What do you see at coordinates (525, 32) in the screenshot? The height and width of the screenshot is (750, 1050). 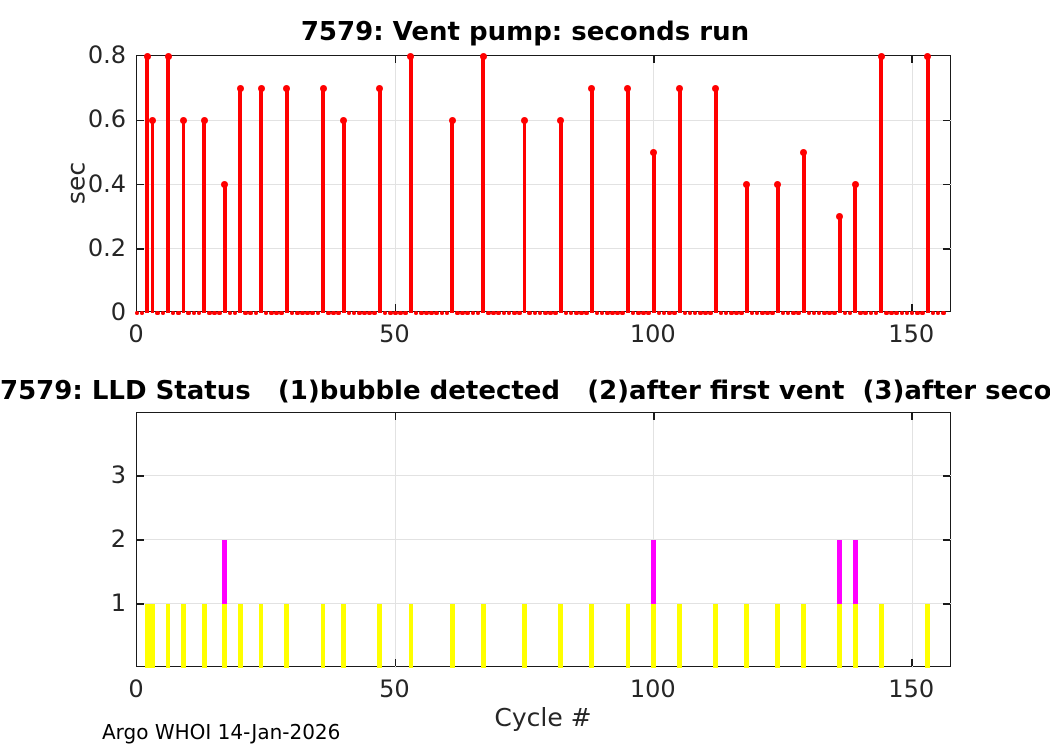 I see `vent-pump-chart-title: 7579: Vent pump: seconds run` at bounding box center [525, 32].